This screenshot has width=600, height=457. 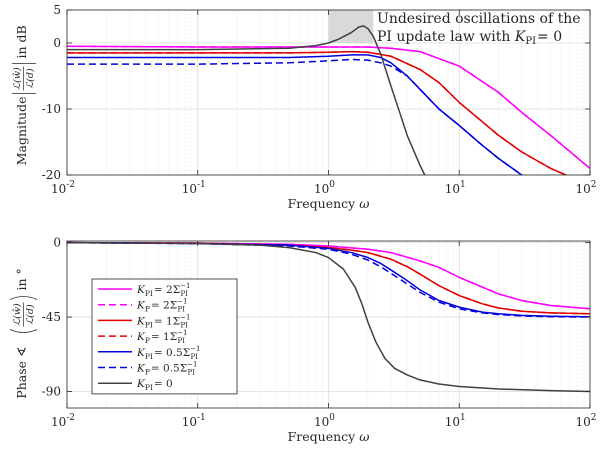 I want to click on y-axis-label-suffix: in °, so click(x=21, y=279).